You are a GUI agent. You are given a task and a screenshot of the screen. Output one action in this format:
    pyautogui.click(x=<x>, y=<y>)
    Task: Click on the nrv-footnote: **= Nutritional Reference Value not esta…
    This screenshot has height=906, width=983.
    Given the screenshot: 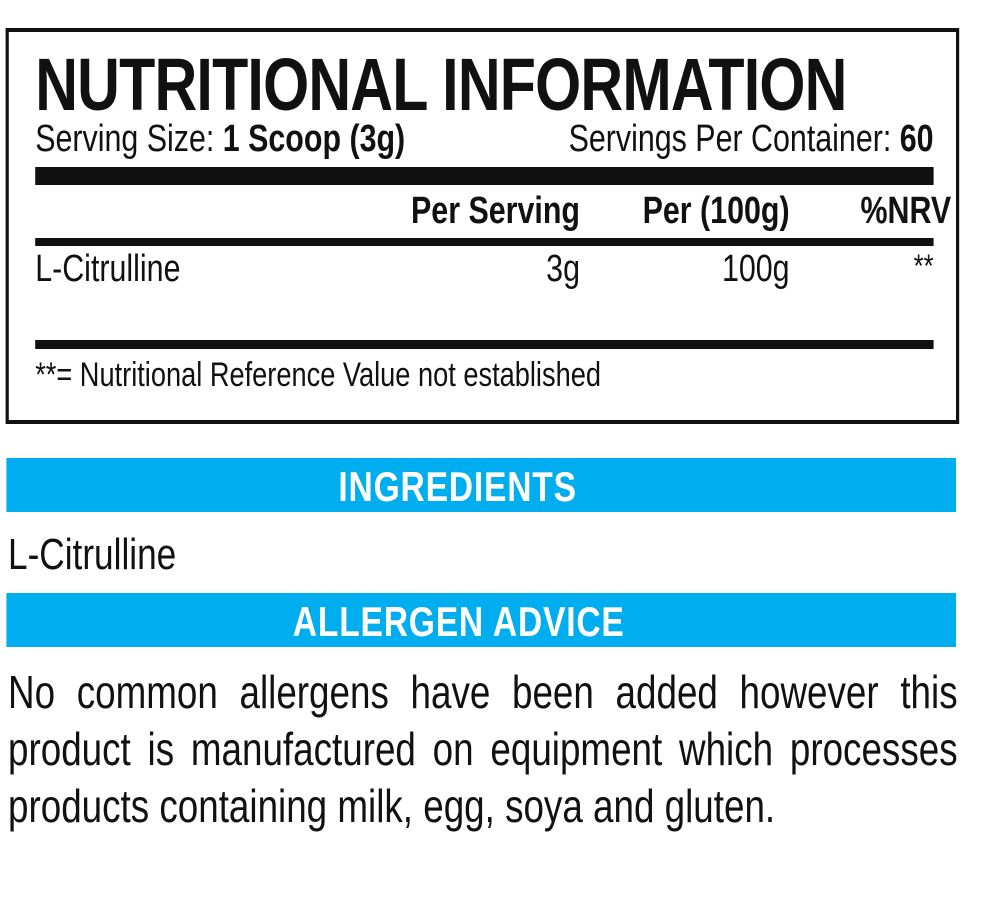 What is the action you would take?
    pyautogui.click(x=318, y=375)
    